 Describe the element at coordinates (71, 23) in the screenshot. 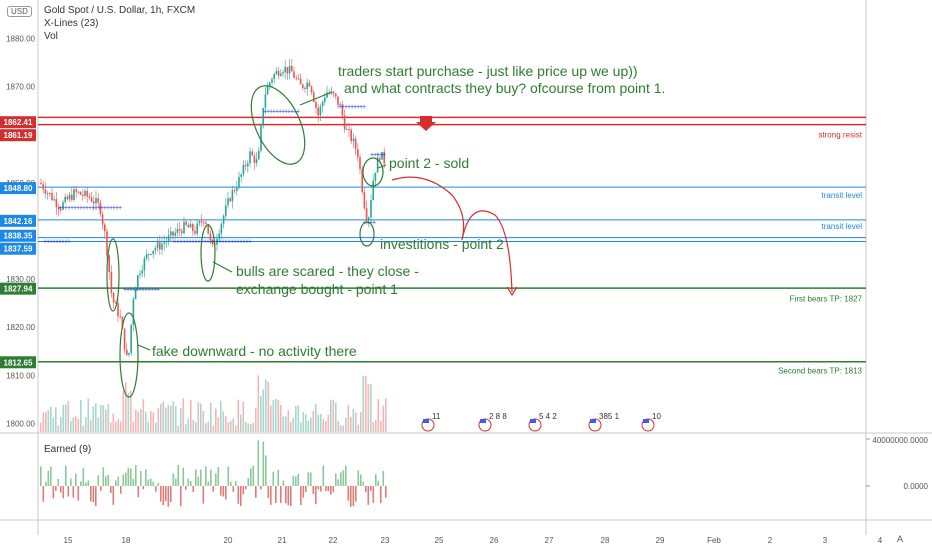

I see `indicator-xlines: X-Lines (23)` at that location.